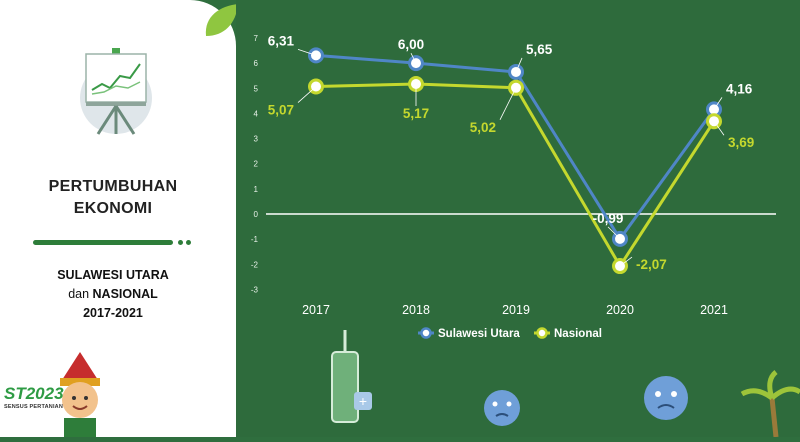 This screenshot has width=800, height=442. What do you see at coordinates (256, 164) in the screenshot?
I see `y-tick-label: 2` at bounding box center [256, 164].